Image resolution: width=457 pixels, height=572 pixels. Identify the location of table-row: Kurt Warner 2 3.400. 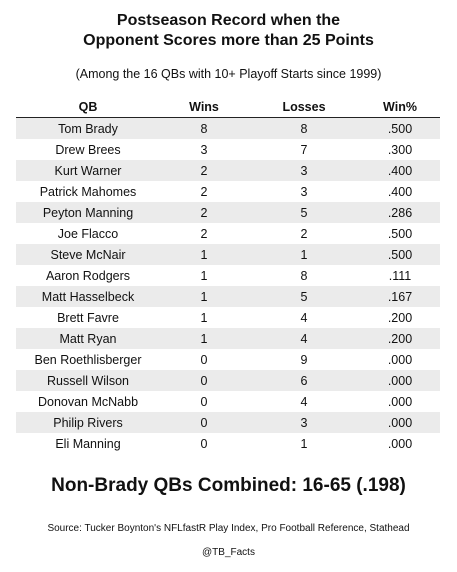
(228, 170).